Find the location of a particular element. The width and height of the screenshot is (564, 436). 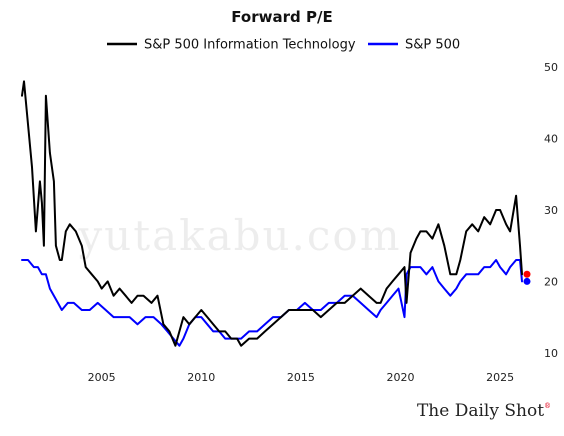

x-tick-label: 2015 is located at coordinates (301, 377).